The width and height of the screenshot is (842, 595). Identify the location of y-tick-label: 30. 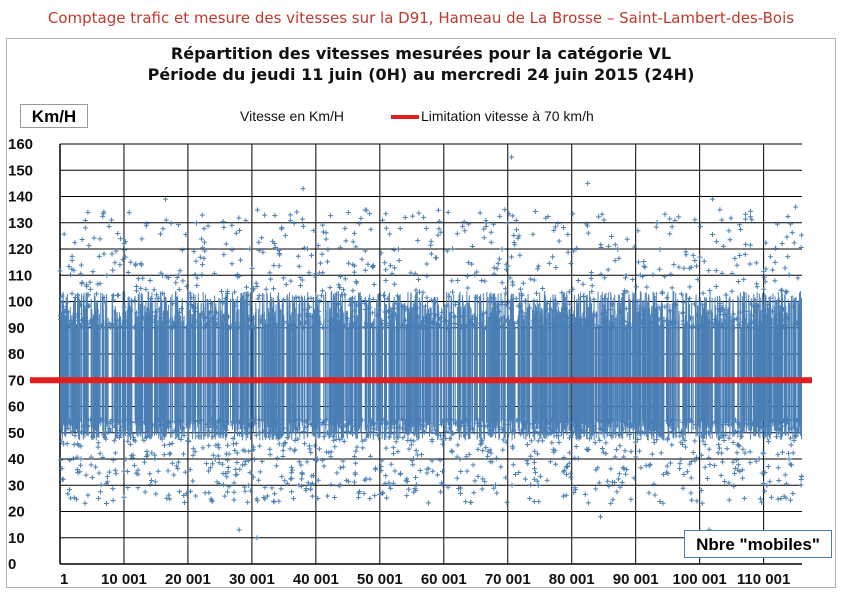
(16, 485).